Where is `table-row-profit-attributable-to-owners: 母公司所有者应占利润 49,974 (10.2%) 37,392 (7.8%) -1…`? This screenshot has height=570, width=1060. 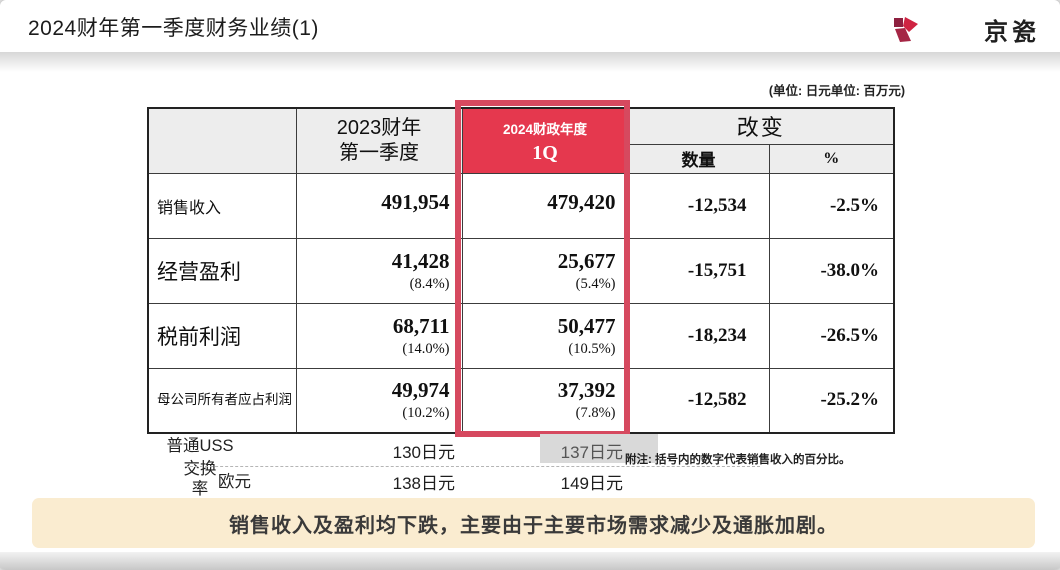
table-row-profit-attributable-to-owners: 母公司所有者应占利润 49,974 (10.2%) 37,392 (7.8%) -1… is located at coordinates (521, 400).